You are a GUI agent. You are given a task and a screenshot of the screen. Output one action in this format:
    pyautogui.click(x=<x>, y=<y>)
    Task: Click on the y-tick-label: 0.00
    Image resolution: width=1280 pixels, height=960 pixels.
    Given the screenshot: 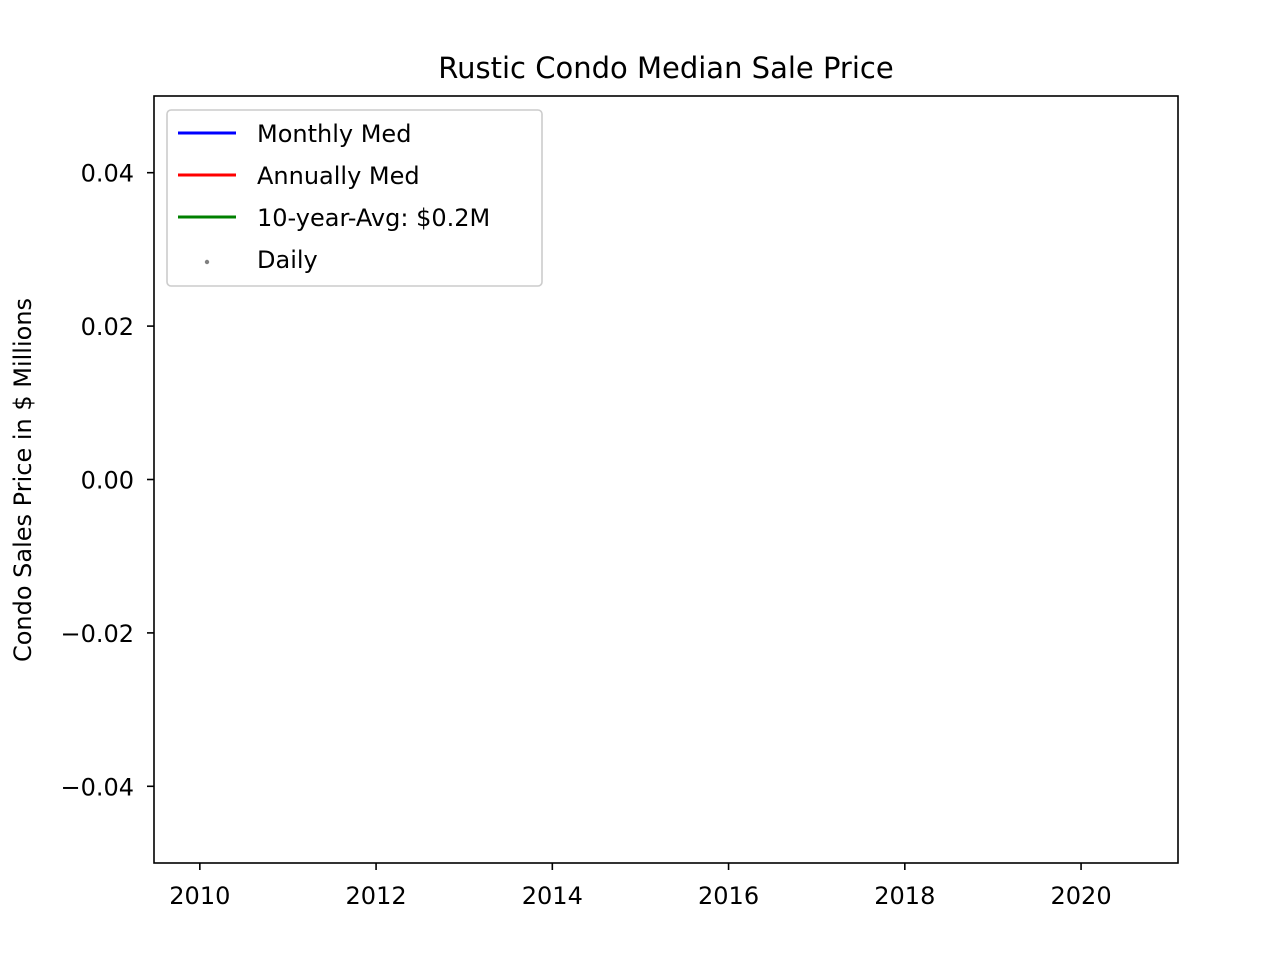 What is the action you would take?
    pyautogui.click(x=107, y=481)
    